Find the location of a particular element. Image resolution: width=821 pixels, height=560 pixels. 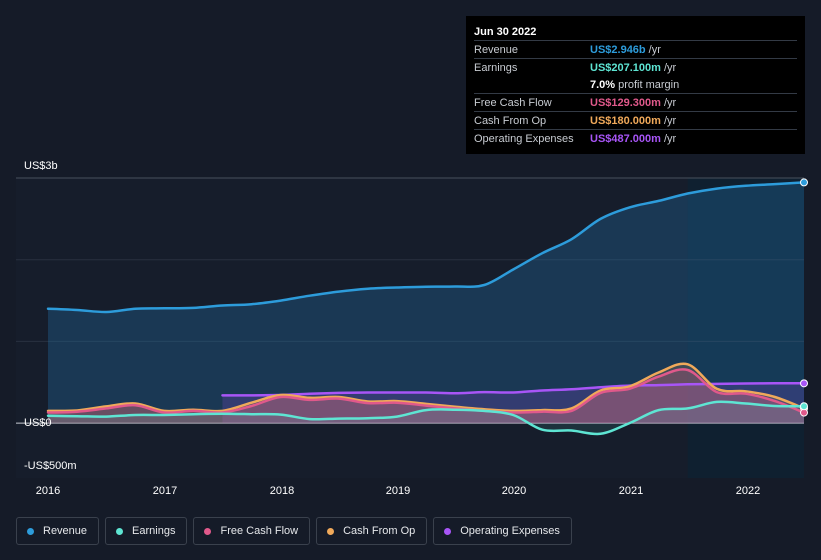

legend-label: Free Cash Flow is located at coordinates (259, 531).